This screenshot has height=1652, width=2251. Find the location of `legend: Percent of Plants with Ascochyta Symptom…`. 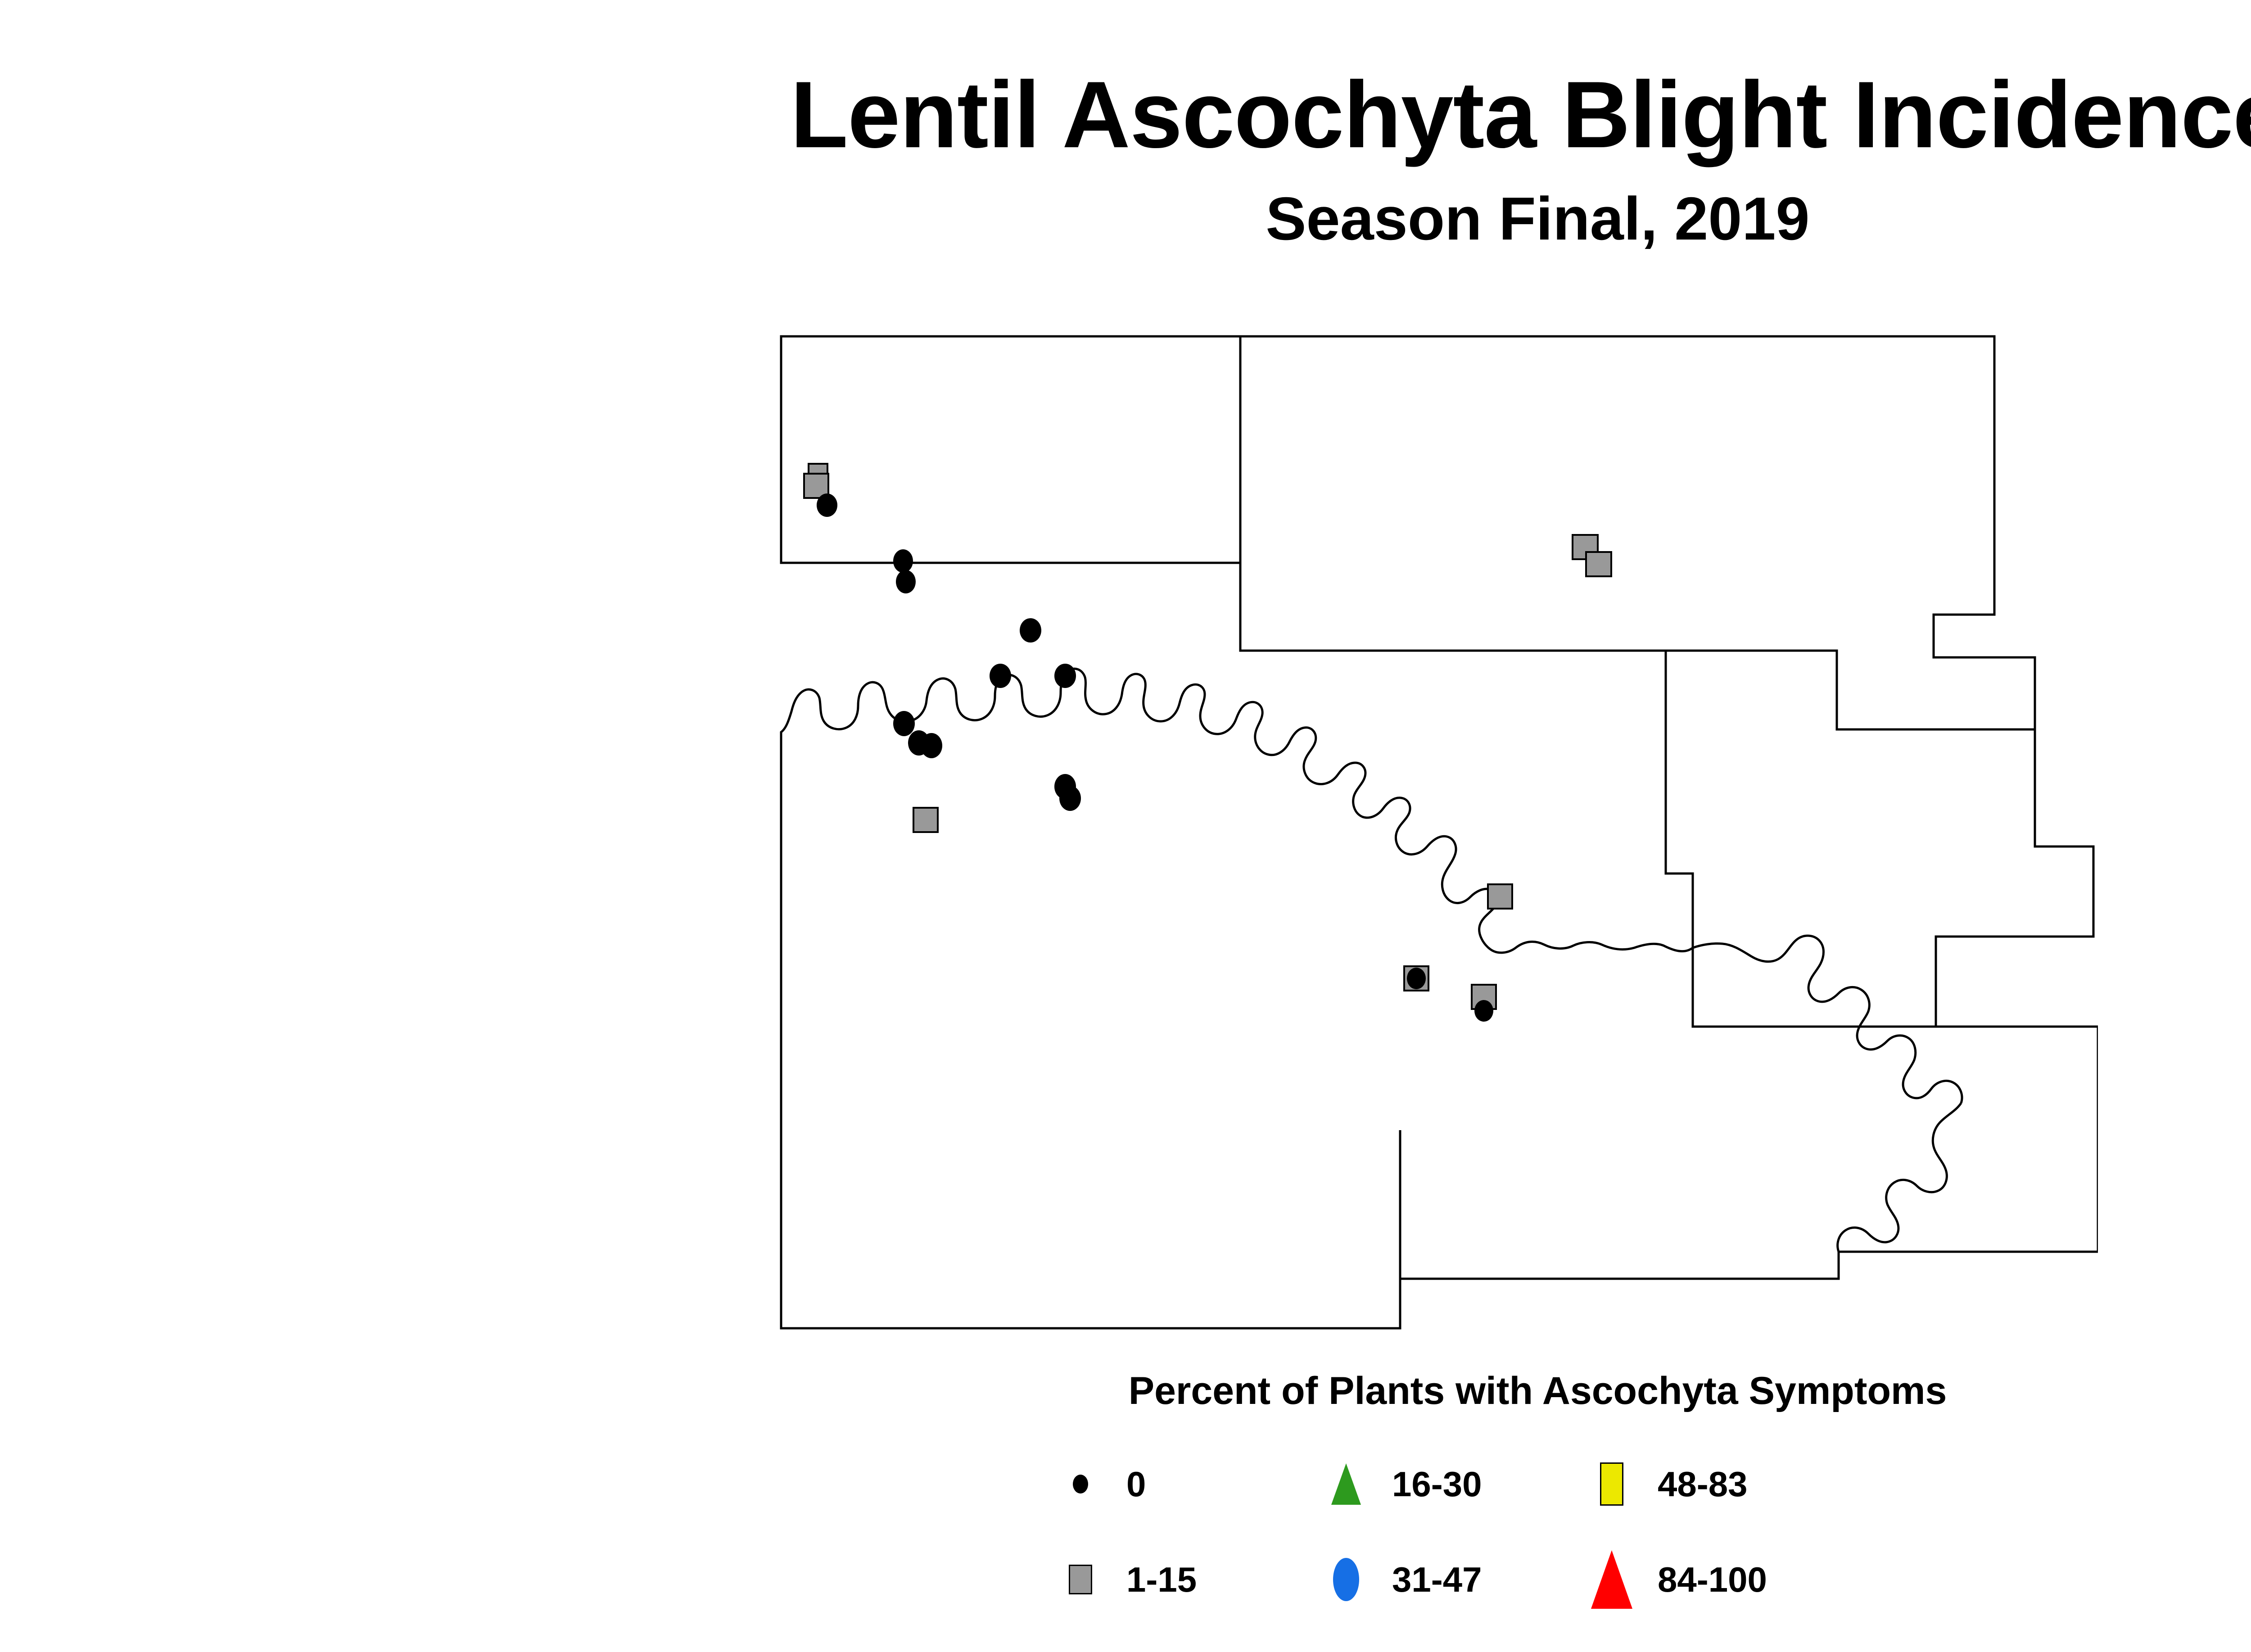

legend: Percent of Plants with Ascochyta Symptom… is located at coordinates (1125, 1489).